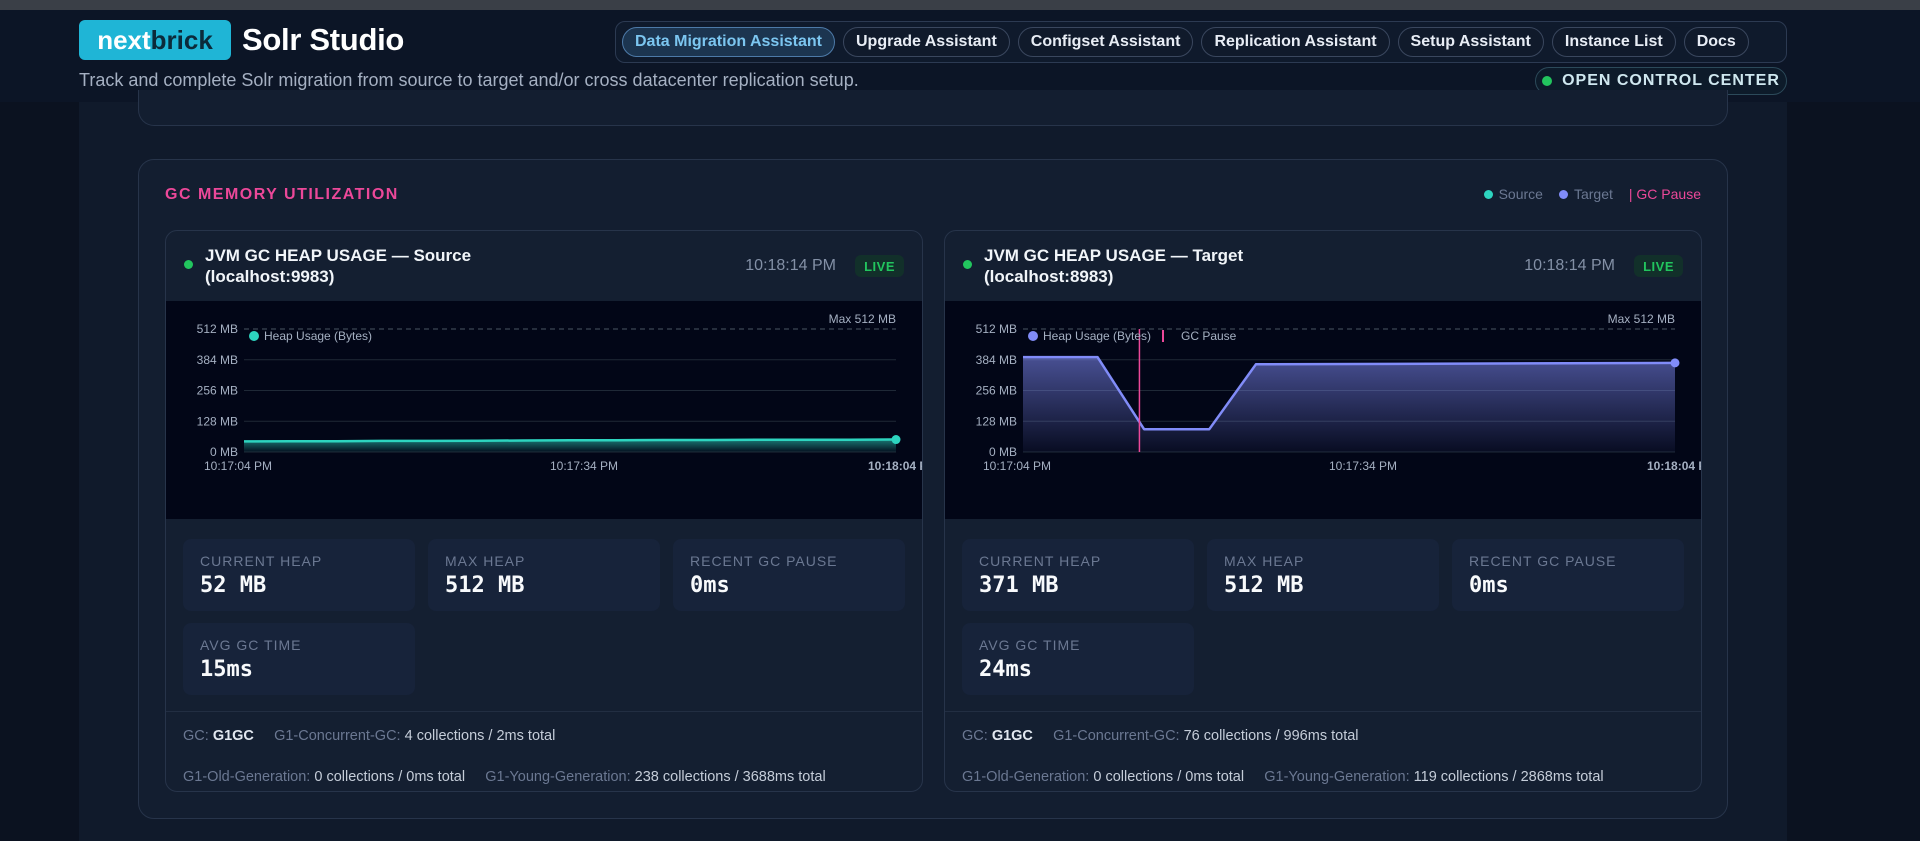  What do you see at coordinates (926, 42) in the screenshot?
I see `nav-upgrade-assistant: Upgrade Assistant` at bounding box center [926, 42].